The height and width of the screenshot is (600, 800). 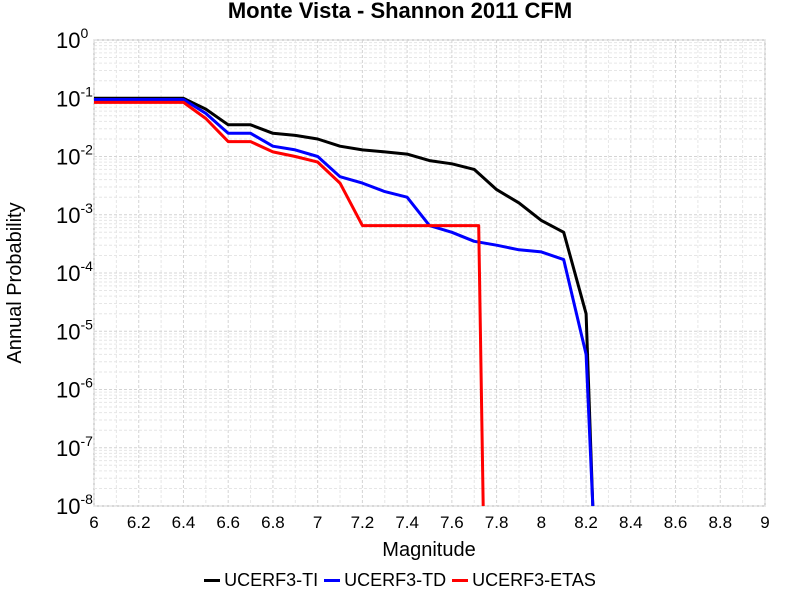 What do you see at coordinates (586, 522) in the screenshot?
I see `x-tick-label: 8.2` at bounding box center [586, 522].